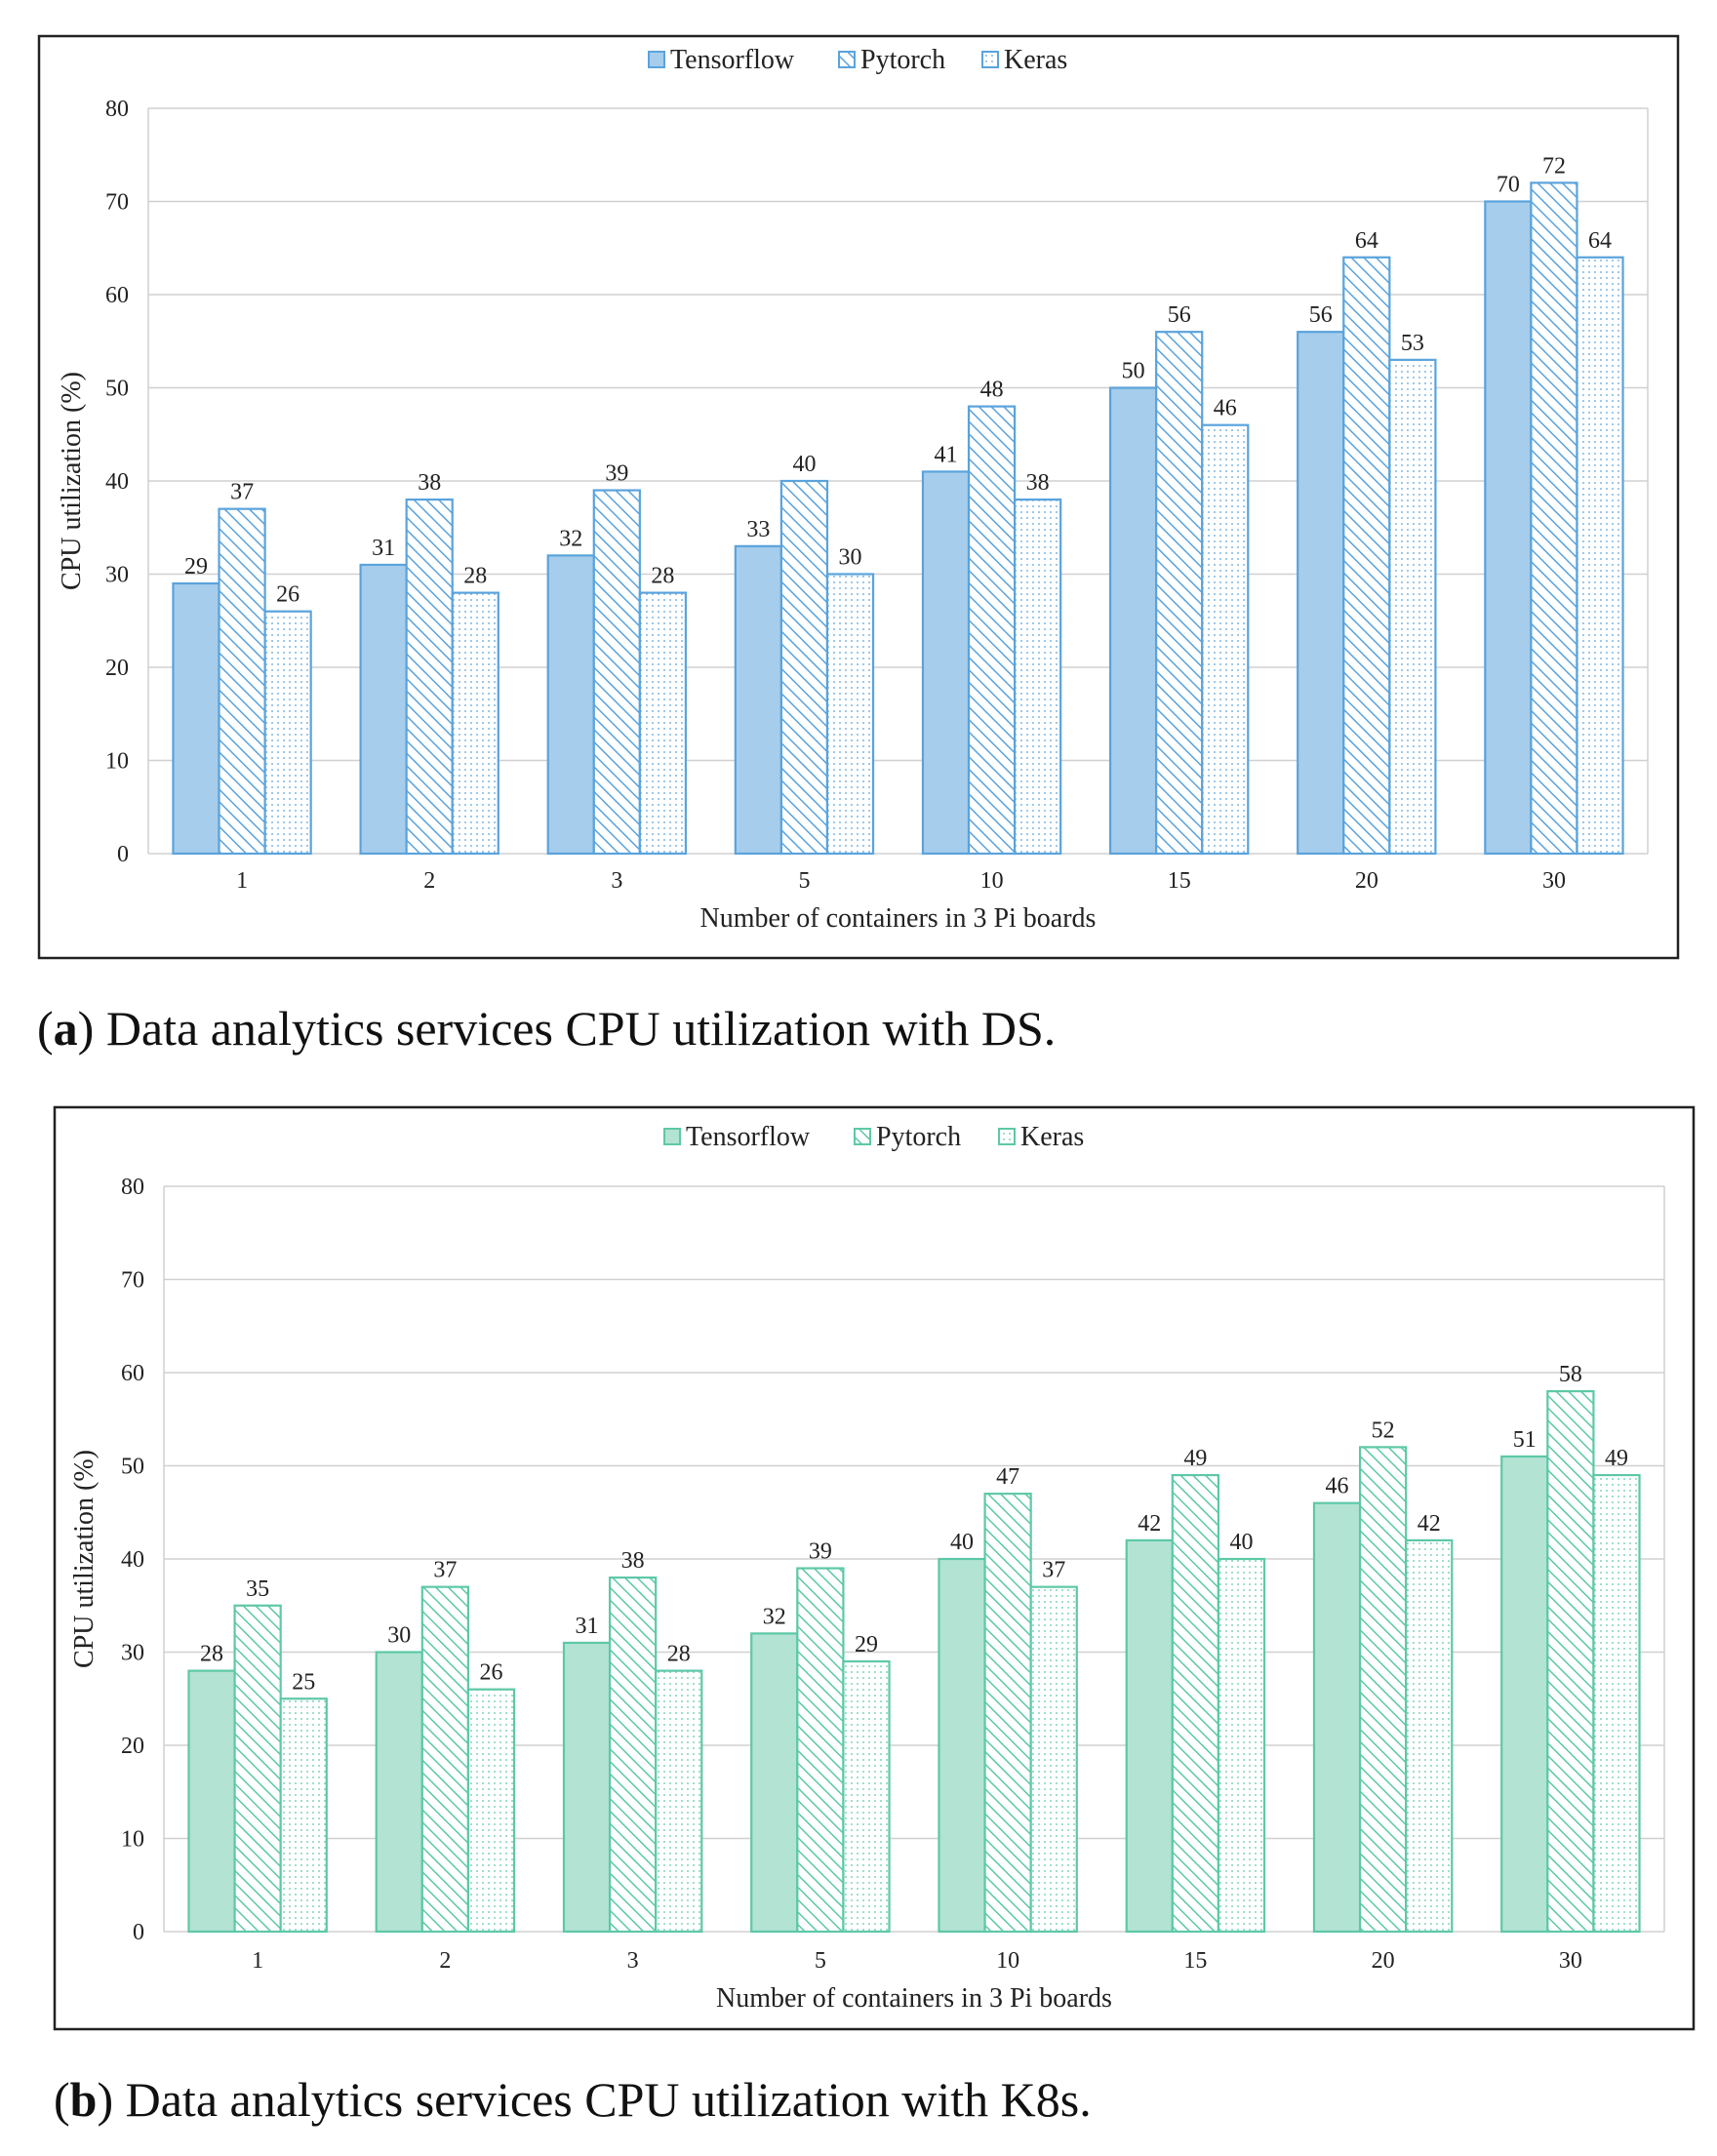 The image size is (1717, 2156). Describe the element at coordinates (117, 575) in the screenshot. I see `chart-a-ytick-label: 30` at that location.